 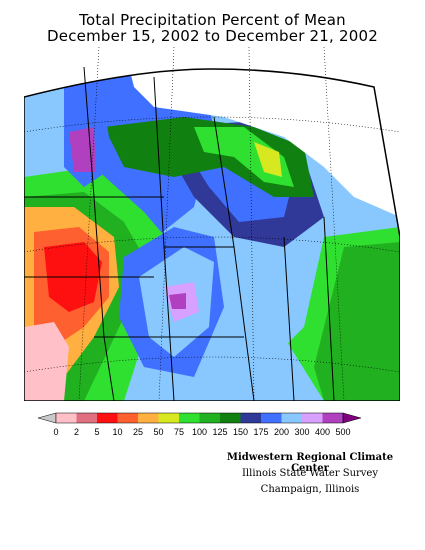 What do you see at coordinates (352, 418) in the screenshot?
I see `legend-arrow-high` at bounding box center [352, 418].